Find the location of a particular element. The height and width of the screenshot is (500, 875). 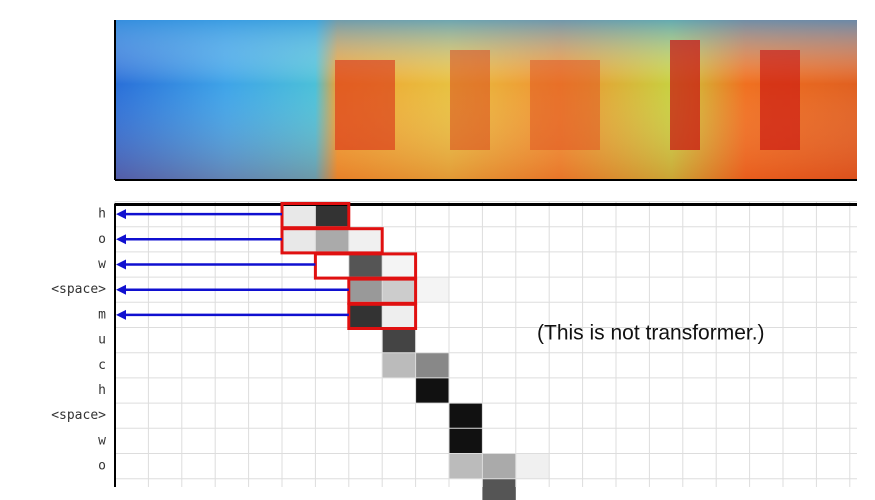

row-label: m is located at coordinates (102, 314).